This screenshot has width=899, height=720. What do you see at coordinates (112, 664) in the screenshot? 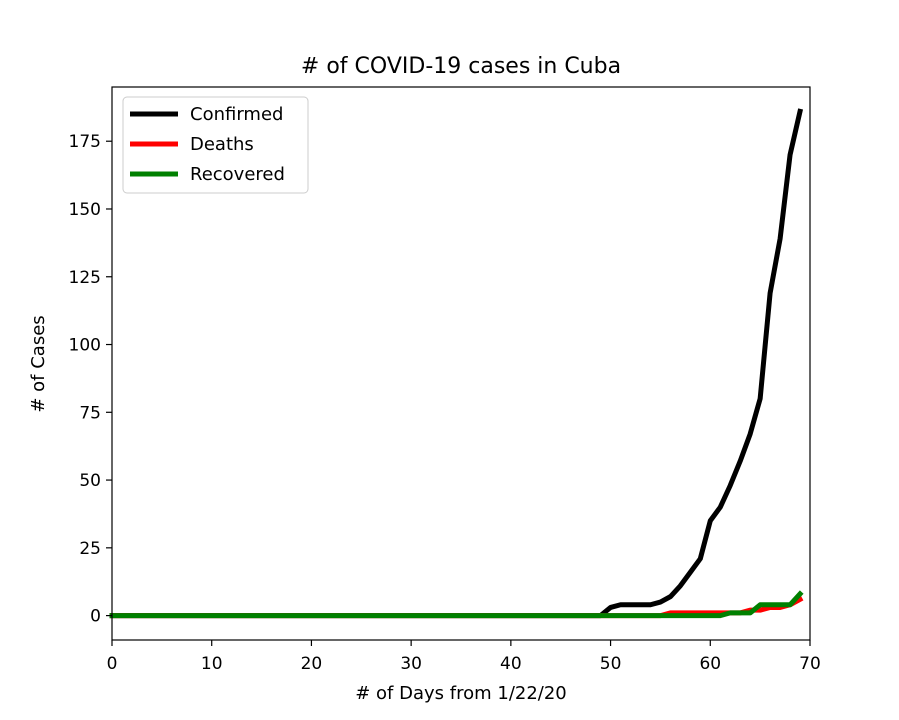
I see `x-tick-label: 0` at bounding box center [112, 664].